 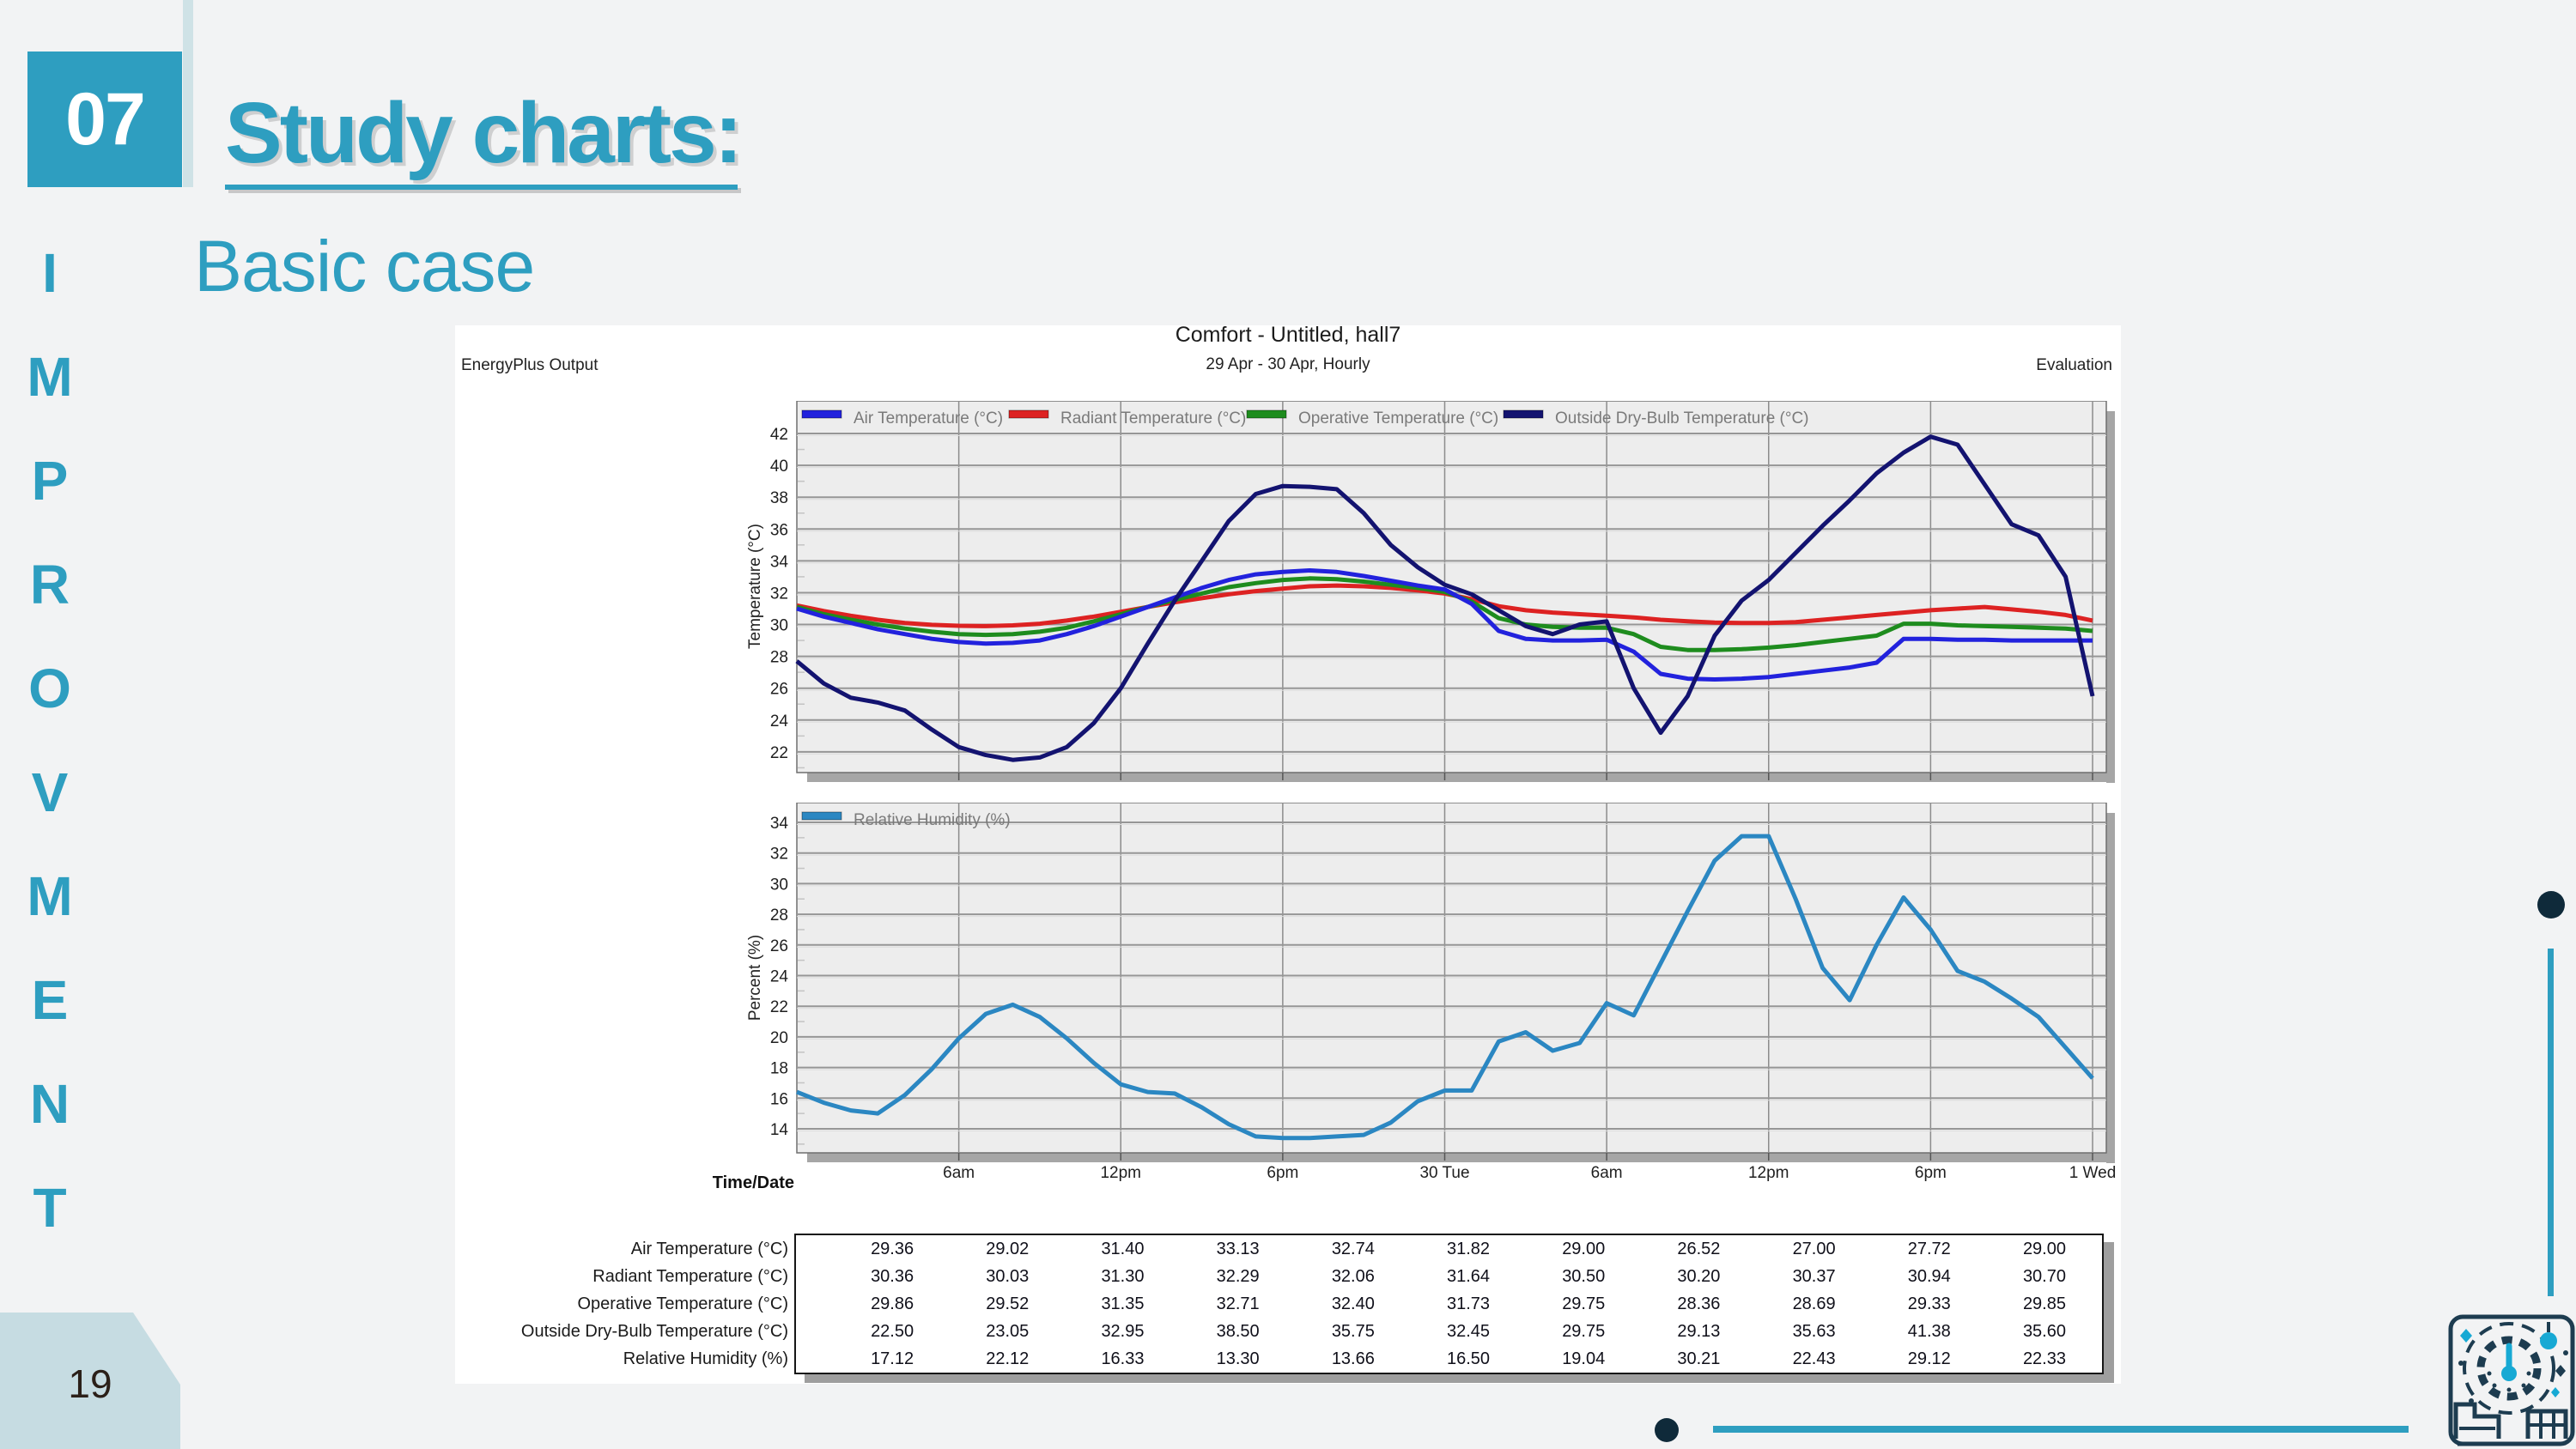 I want to click on page-title: Study charts:, so click(x=484, y=133).